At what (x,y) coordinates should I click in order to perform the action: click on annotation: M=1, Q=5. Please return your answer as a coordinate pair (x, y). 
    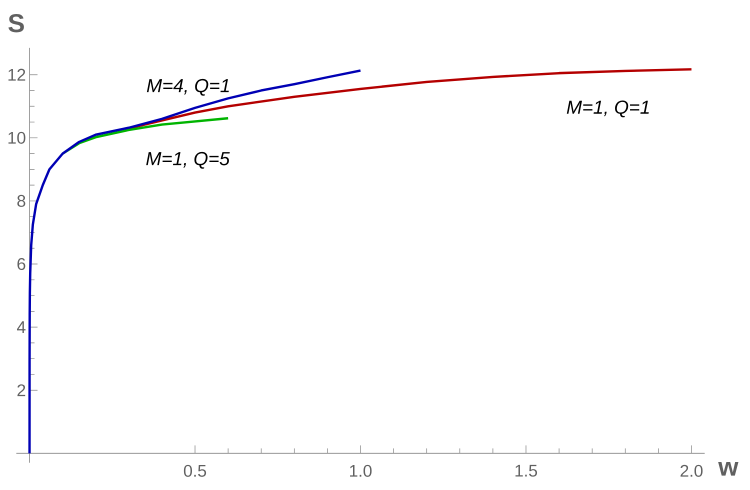
    Looking at the image, I should click on (188, 160).